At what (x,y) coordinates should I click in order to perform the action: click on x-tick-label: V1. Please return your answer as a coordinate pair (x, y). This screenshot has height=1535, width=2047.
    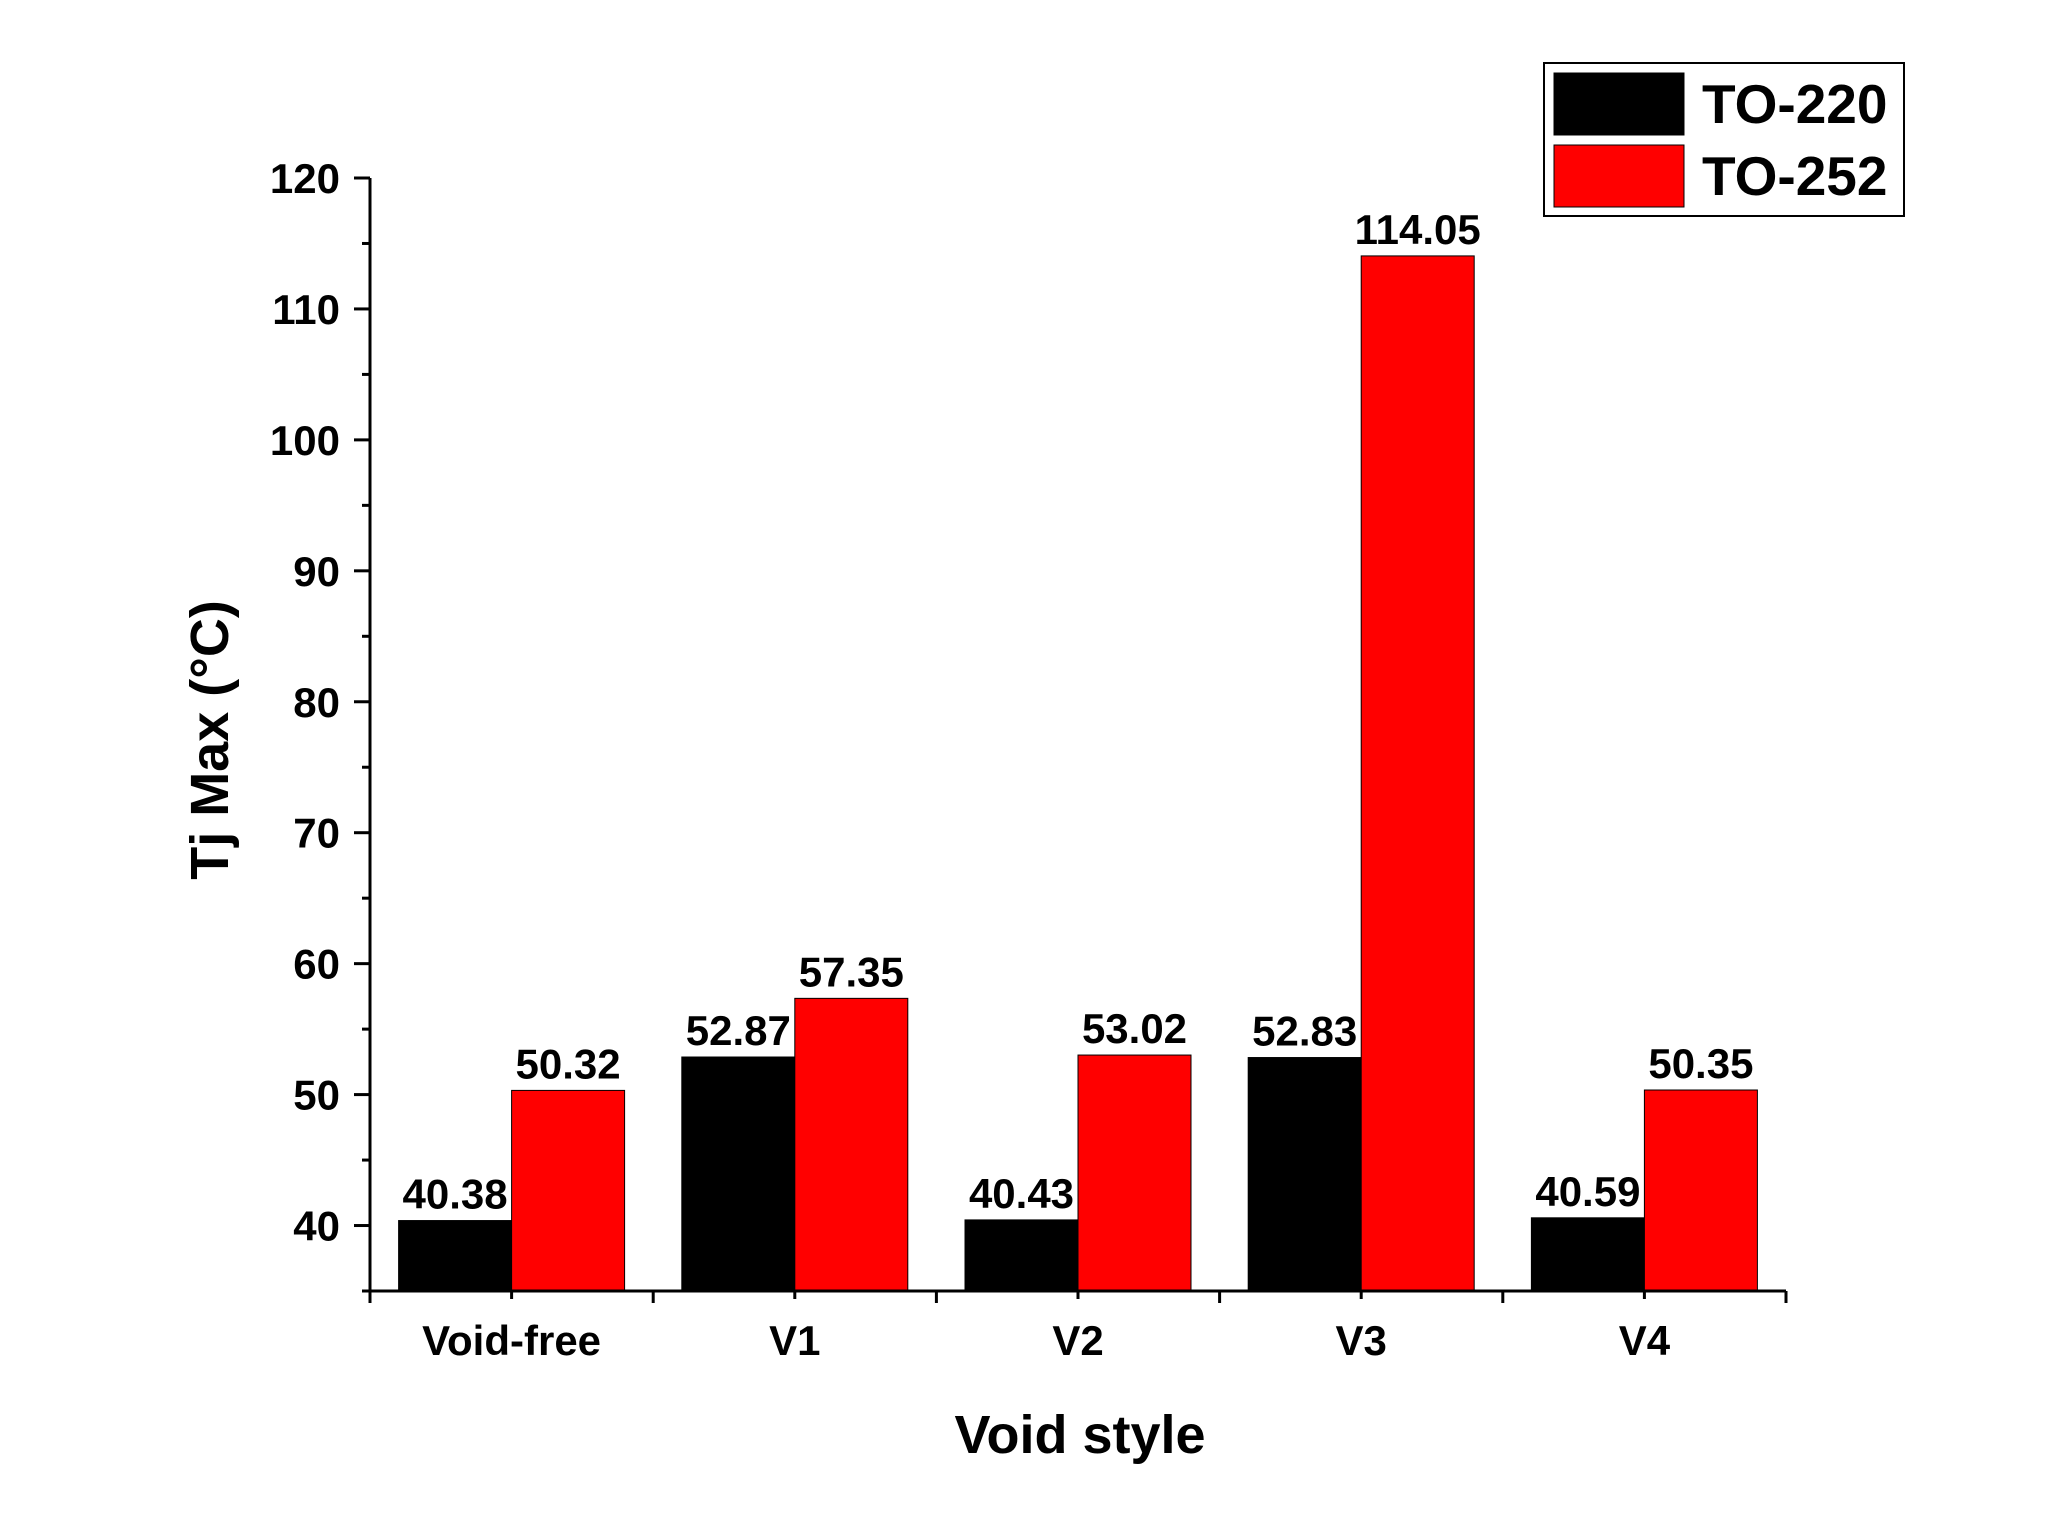
    Looking at the image, I should click on (794, 1340).